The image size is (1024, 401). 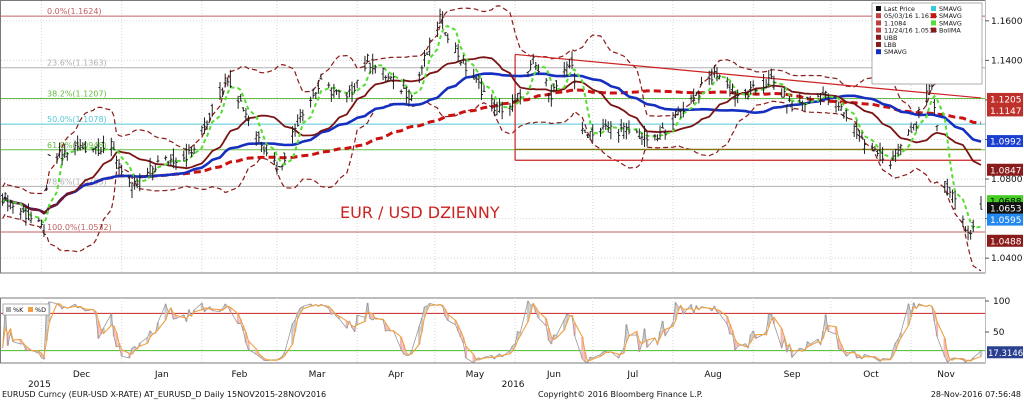 I want to click on month-label: Jan, so click(x=161, y=375).